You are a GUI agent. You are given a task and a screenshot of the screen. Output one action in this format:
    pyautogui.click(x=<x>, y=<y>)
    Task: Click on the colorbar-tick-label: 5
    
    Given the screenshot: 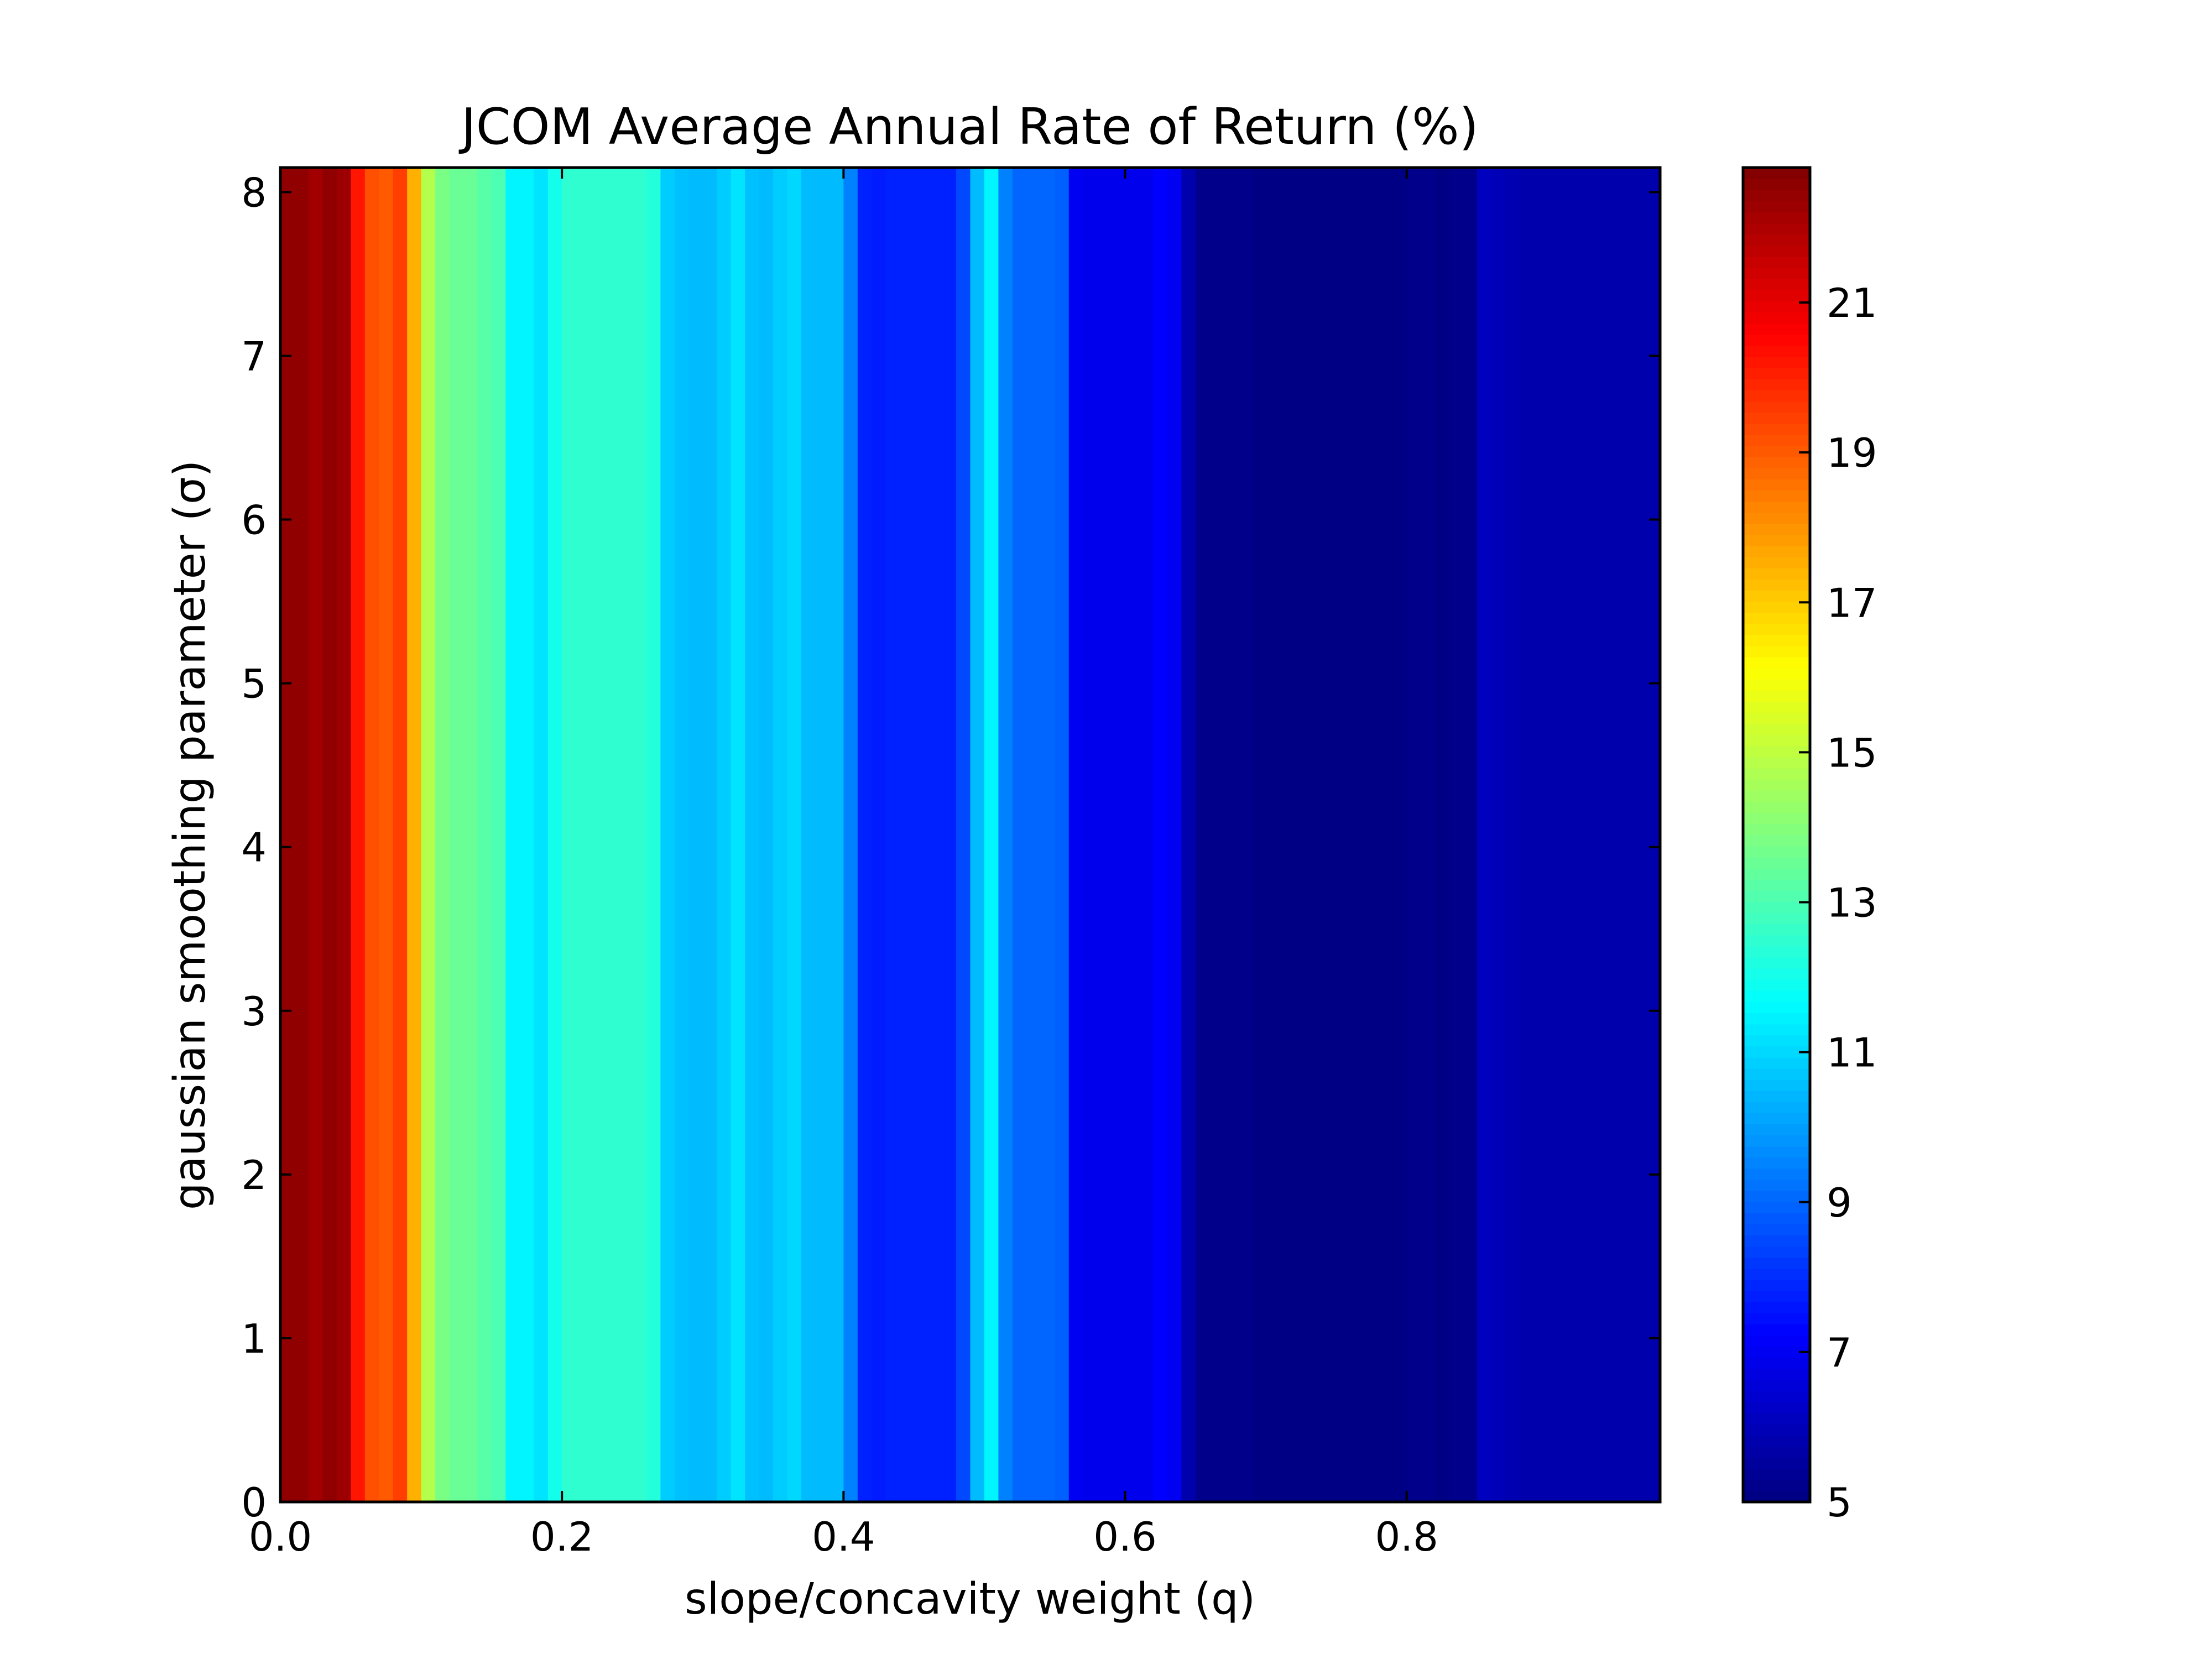 What is the action you would take?
    pyautogui.click(x=1840, y=1503)
    